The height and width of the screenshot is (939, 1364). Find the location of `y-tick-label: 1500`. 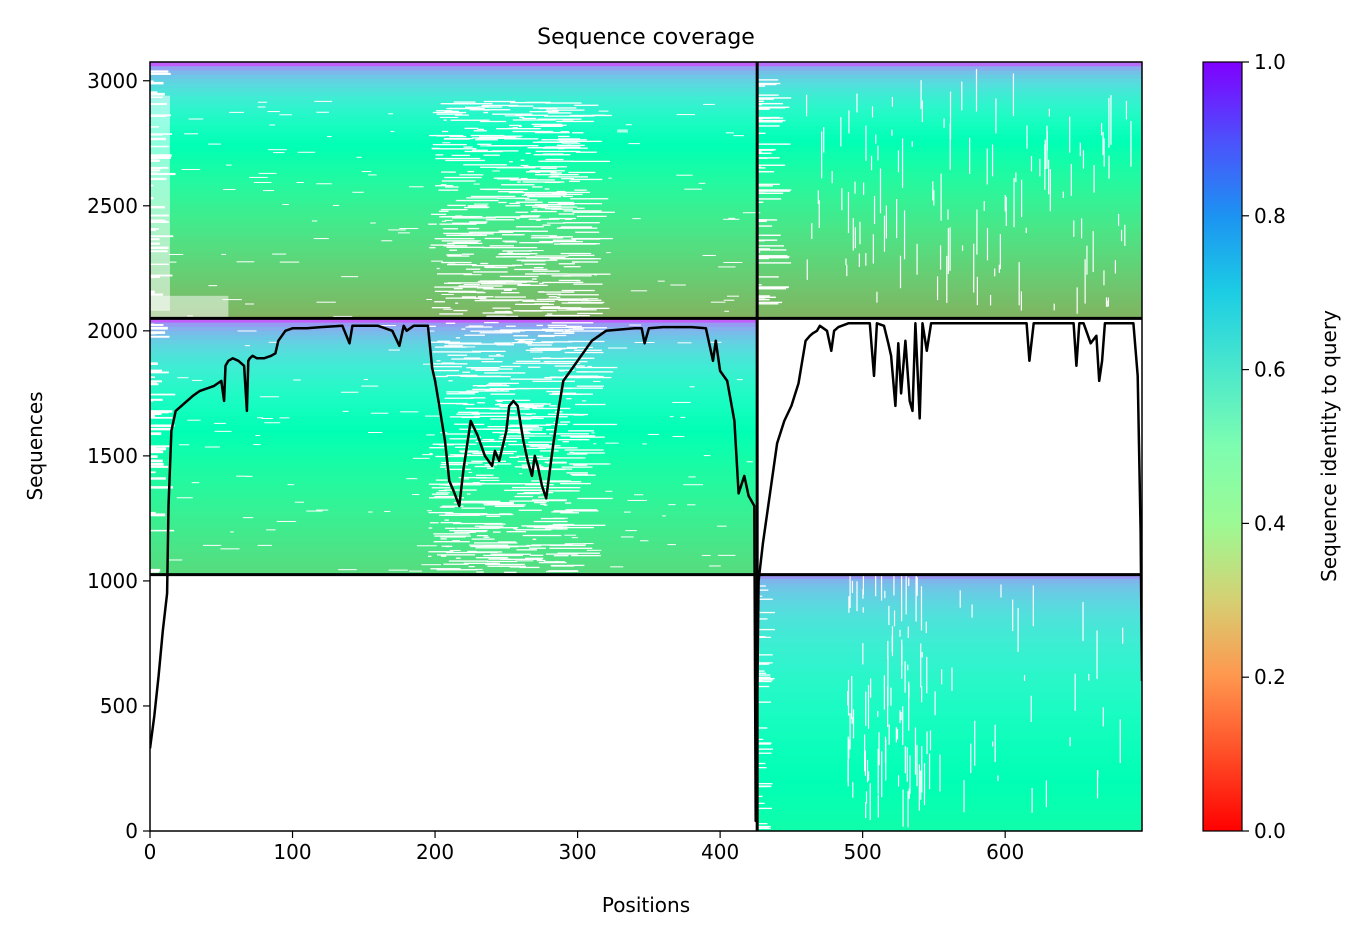

y-tick-label: 1500 is located at coordinates (112, 456).